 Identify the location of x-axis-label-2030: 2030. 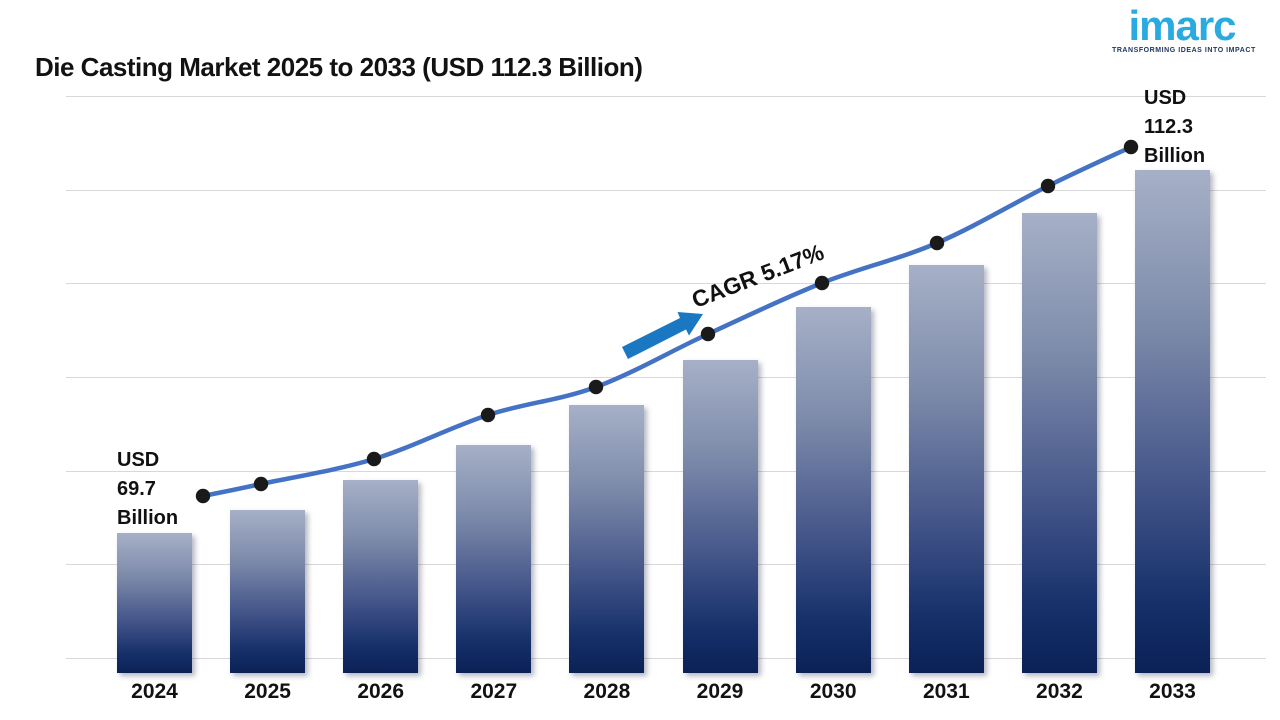
(833, 691).